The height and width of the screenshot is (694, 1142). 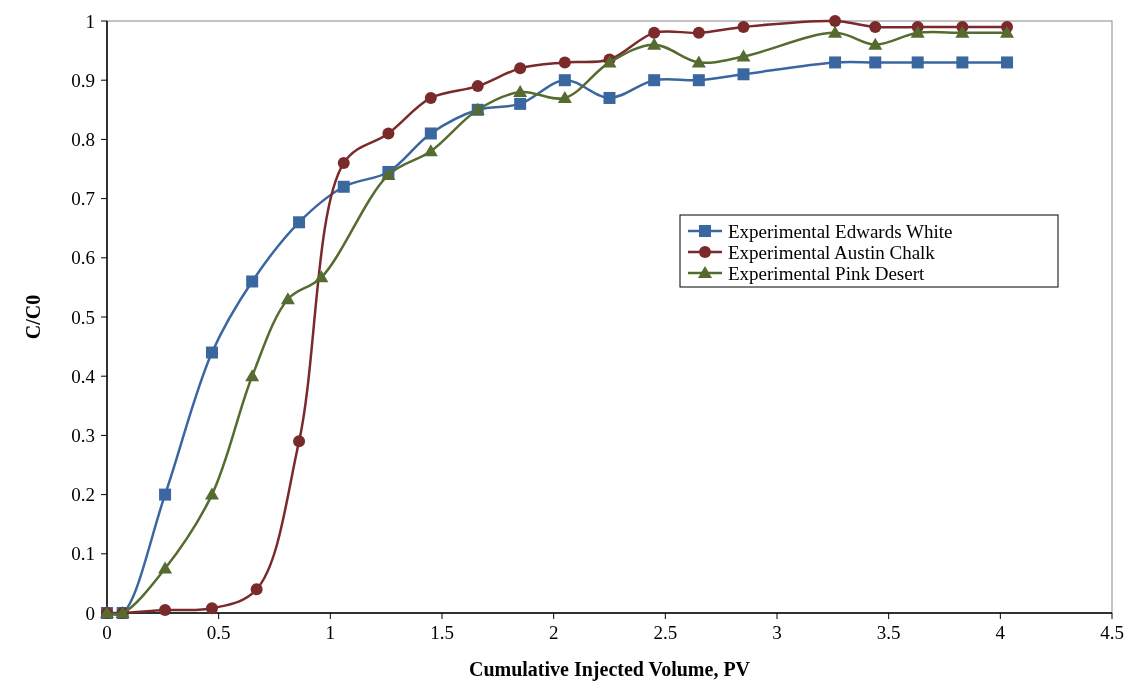 I want to click on y-tick-label: 0.5, so click(x=83, y=317).